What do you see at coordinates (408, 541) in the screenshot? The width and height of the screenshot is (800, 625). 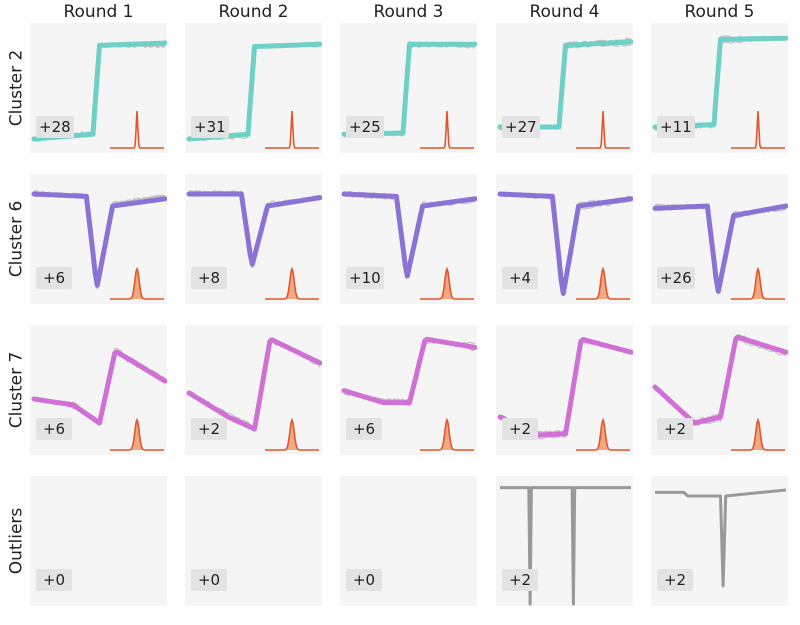 I see `panel-outliers-round-3: +0` at bounding box center [408, 541].